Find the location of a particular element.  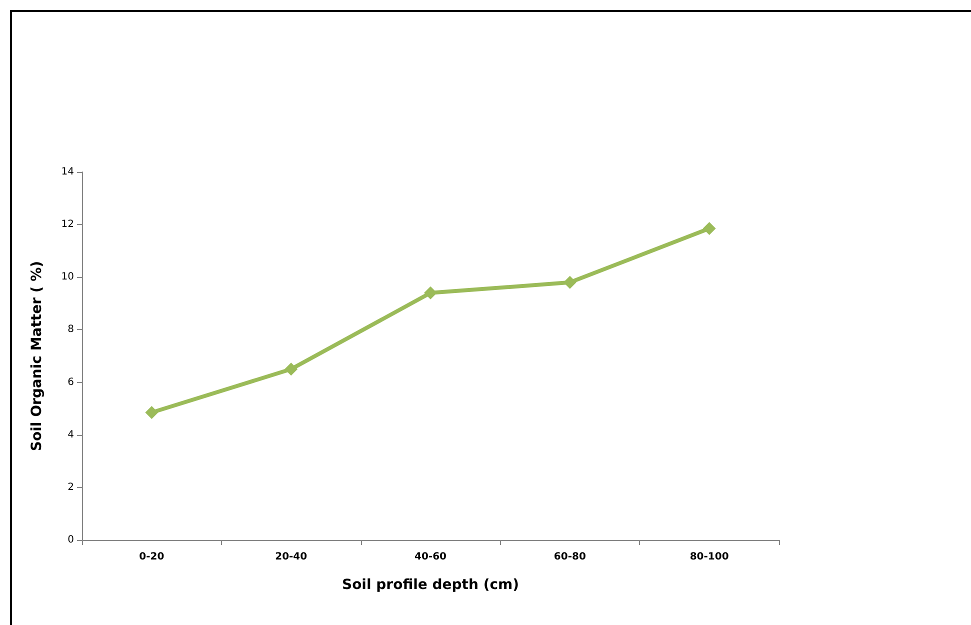

y-tick-label: 2 is located at coordinates (71, 487).